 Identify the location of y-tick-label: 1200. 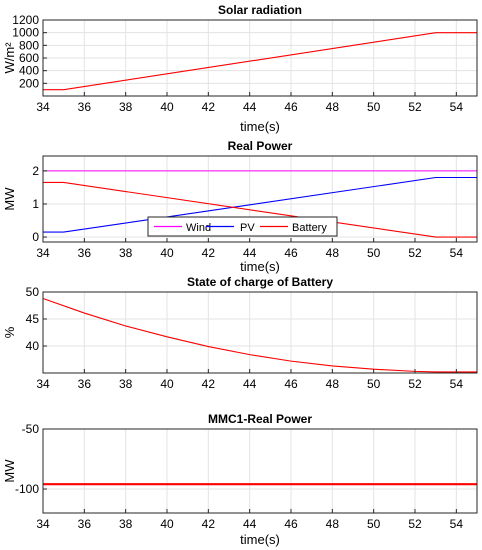
(25, 20).